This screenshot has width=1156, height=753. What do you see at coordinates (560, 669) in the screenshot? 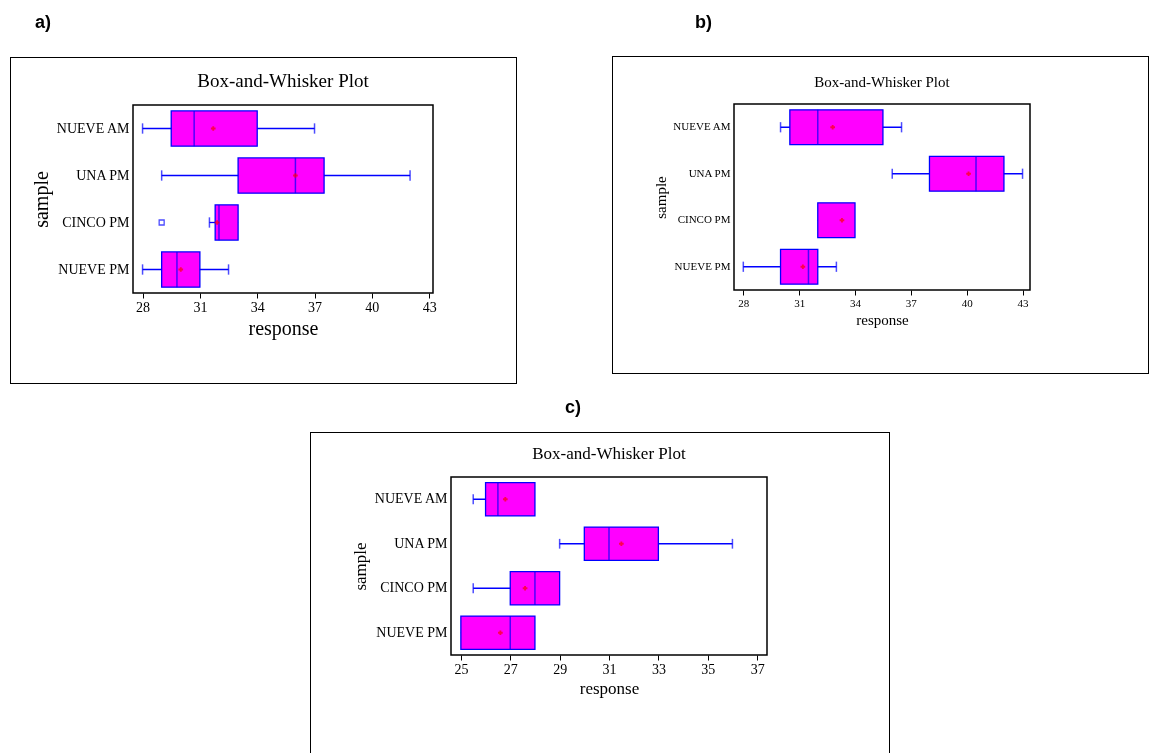
I see `x-tick-label: 29` at bounding box center [560, 669].